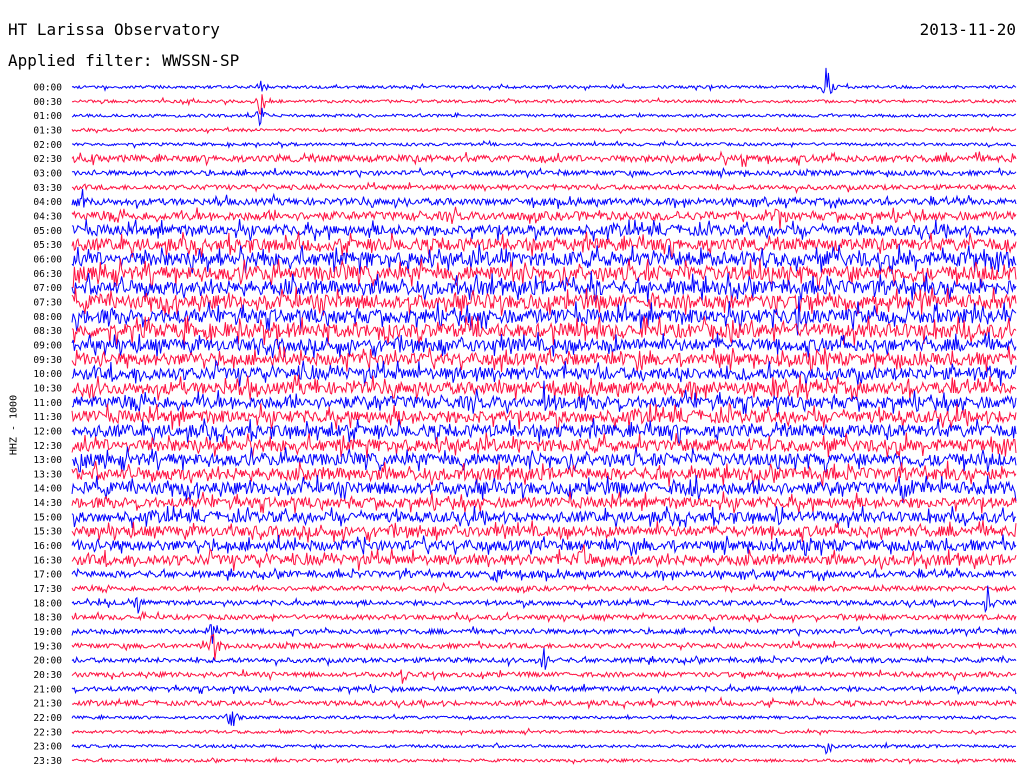 The width and height of the screenshot is (1024, 780). Describe the element at coordinates (47, 274) in the screenshot. I see `row-time-label: 06:30` at that location.